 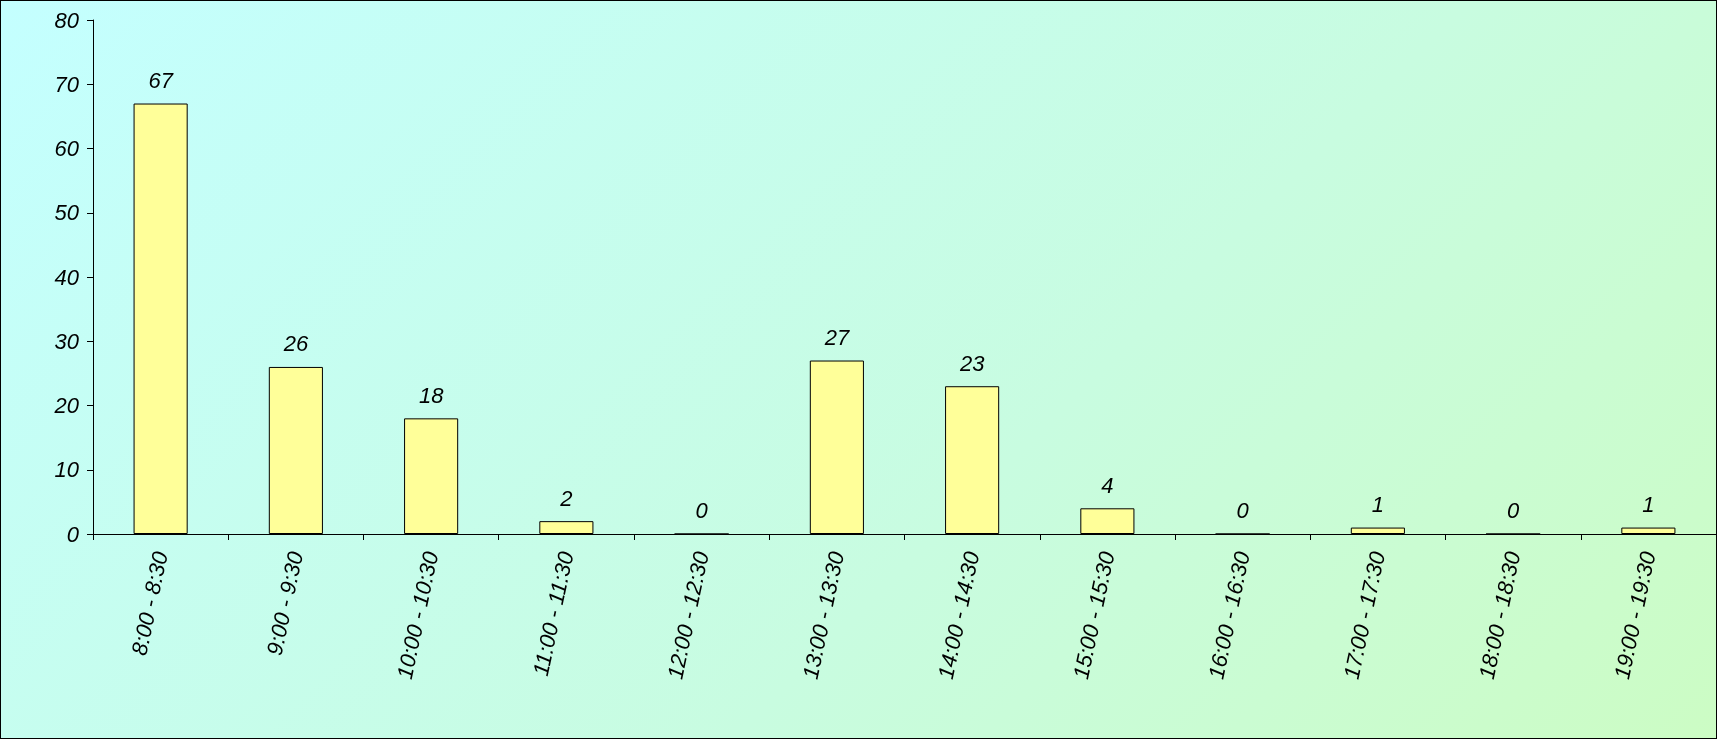 I want to click on x-tick-label: 9:00 - 9:30, so click(x=285, y=603).